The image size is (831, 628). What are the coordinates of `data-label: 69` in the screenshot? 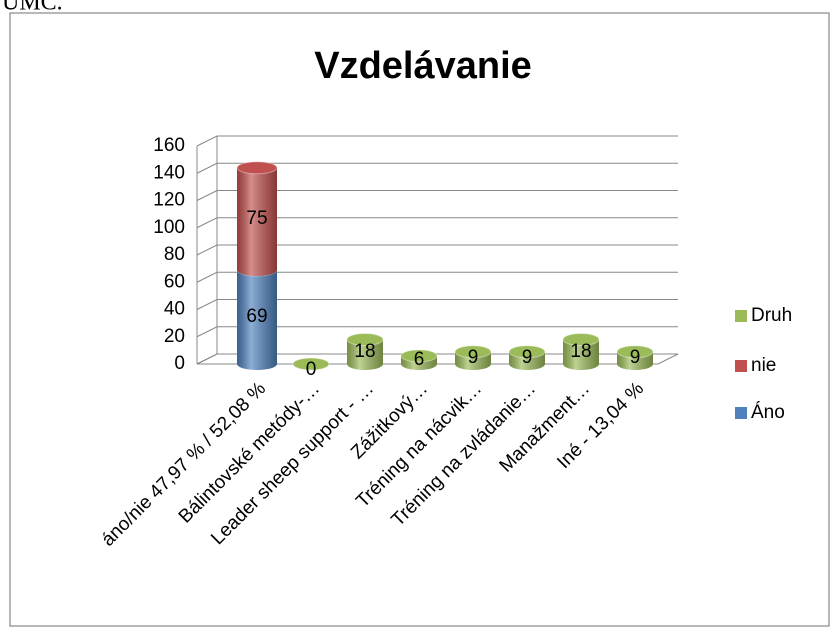 It's located at (256, 316).